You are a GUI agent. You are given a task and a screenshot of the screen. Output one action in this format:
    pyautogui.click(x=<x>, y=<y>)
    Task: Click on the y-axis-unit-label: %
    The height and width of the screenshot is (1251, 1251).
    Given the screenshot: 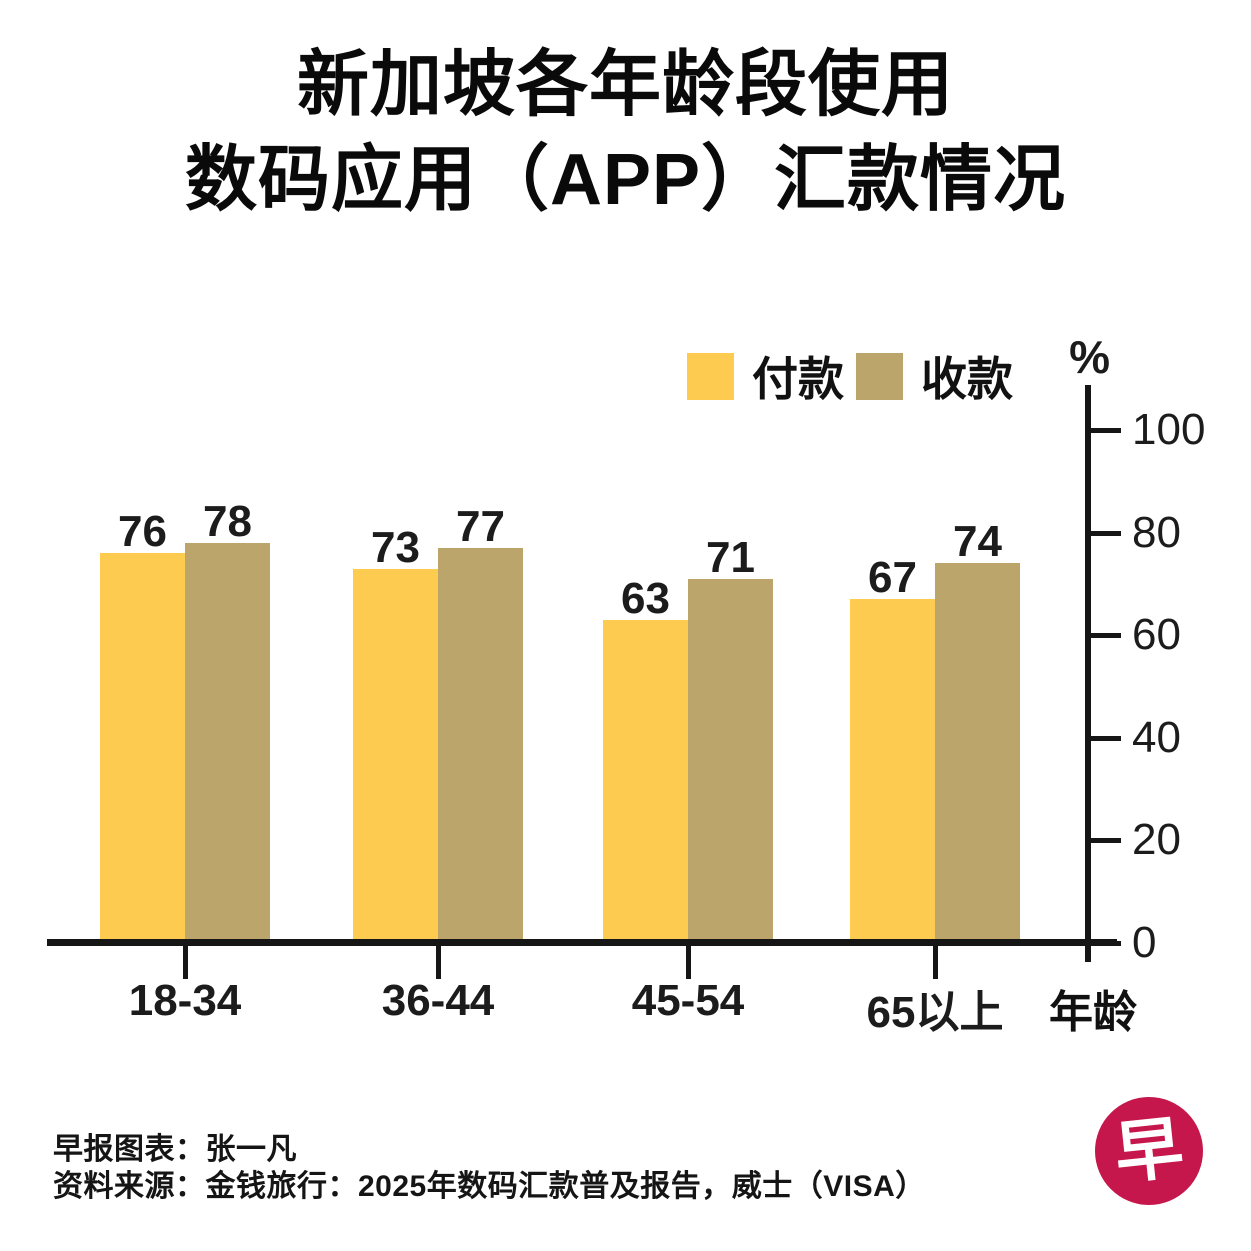 What is the action you would take?
    pyautogui.click(x=1089, y=357)
    